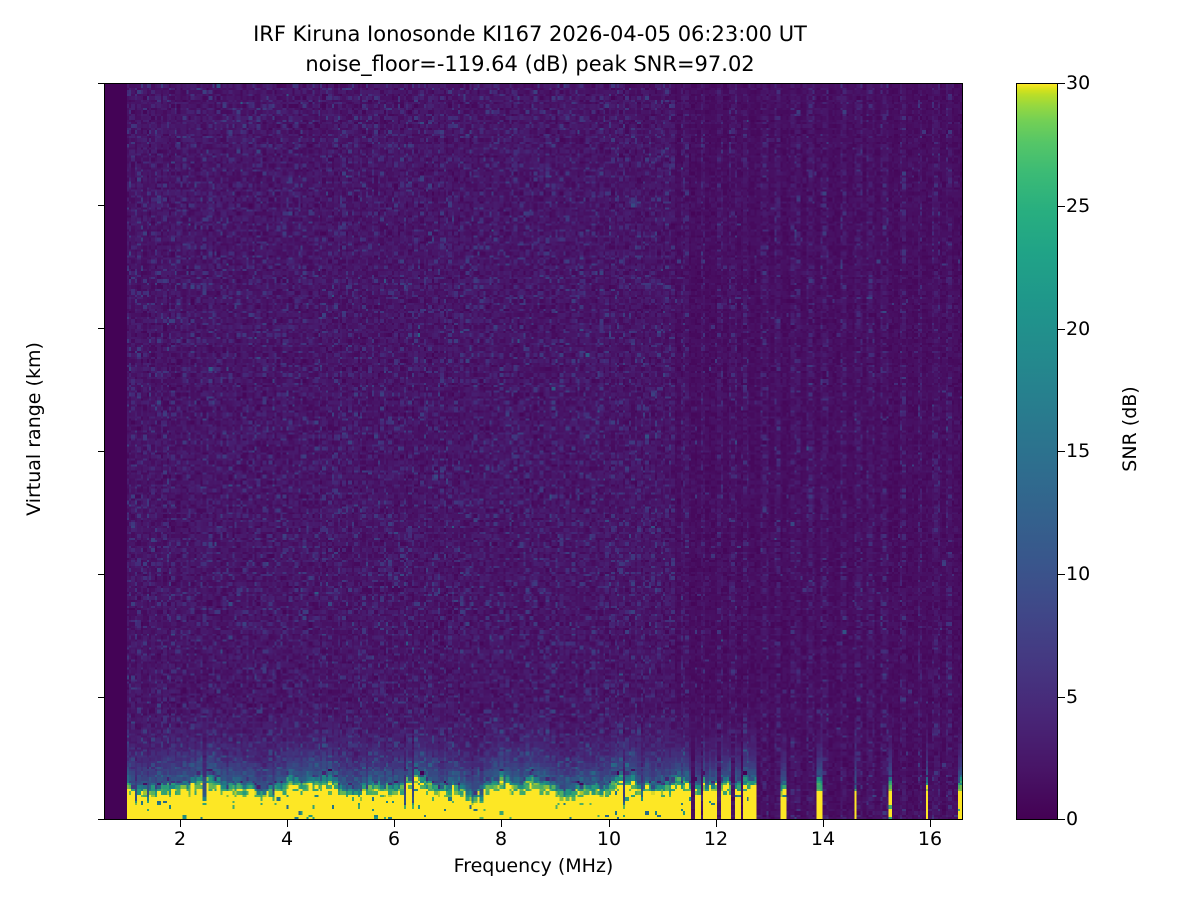 Image resolution: width=1200 pixels, height=900 pixels. Describe the element at coordinates (34, 429) in the screenshot. I see `y-axis-label: Virtual range (km)` at that location.